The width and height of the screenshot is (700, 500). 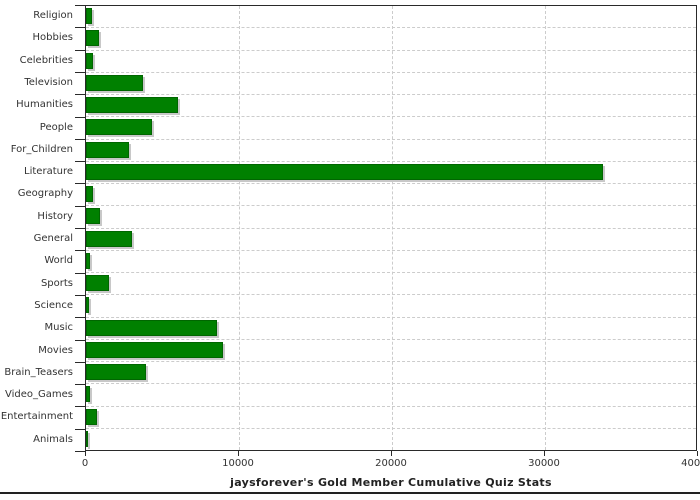 What do you see at coordinates (44, 105) in the screenshot?
I see `category-label-humanities: Humanities` at bounding box center [44, 105].